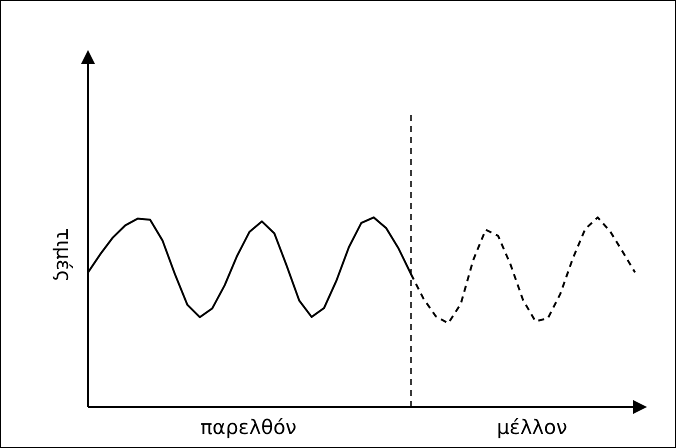  Describe the element at coordinates (532, 427) in the screenshot. I see `text: μέλλον` at that location.